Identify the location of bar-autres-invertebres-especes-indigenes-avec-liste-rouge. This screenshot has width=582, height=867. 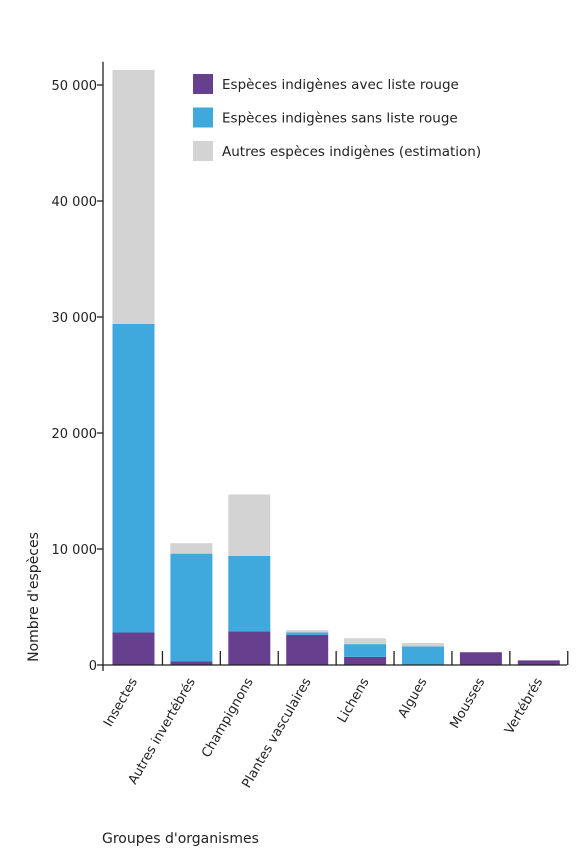
(191, 663).